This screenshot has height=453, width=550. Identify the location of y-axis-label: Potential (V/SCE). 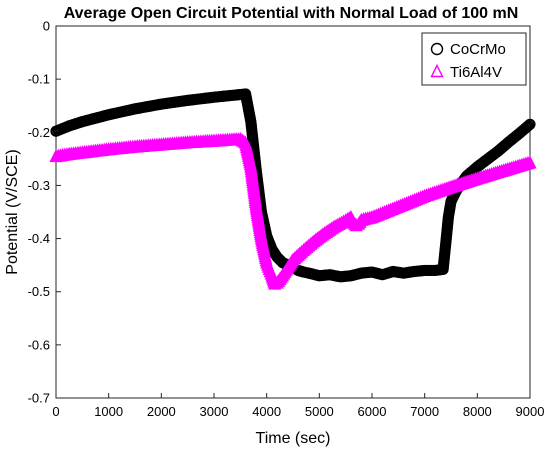
(12, 211).